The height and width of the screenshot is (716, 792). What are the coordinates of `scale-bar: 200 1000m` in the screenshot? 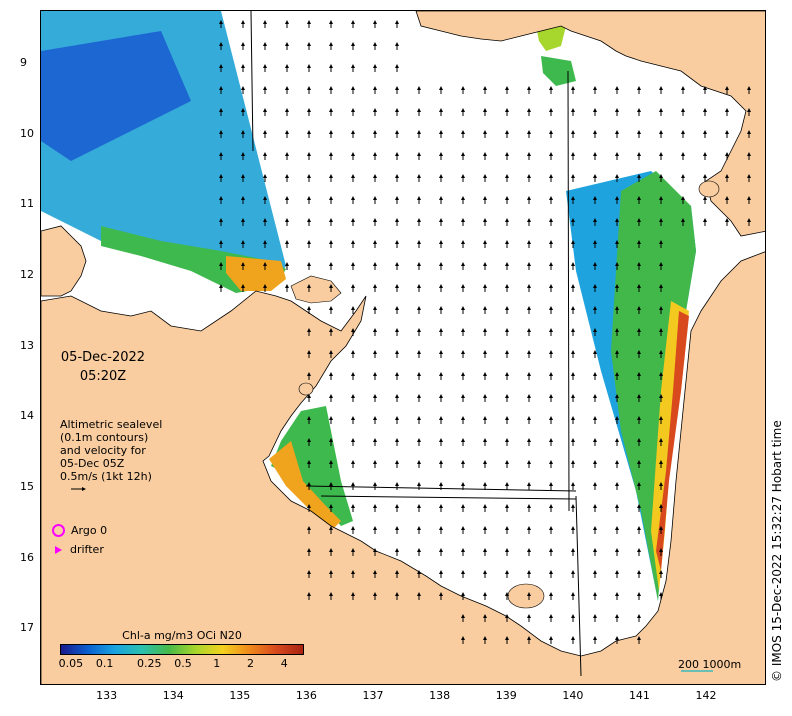 It's located at (709, 664).